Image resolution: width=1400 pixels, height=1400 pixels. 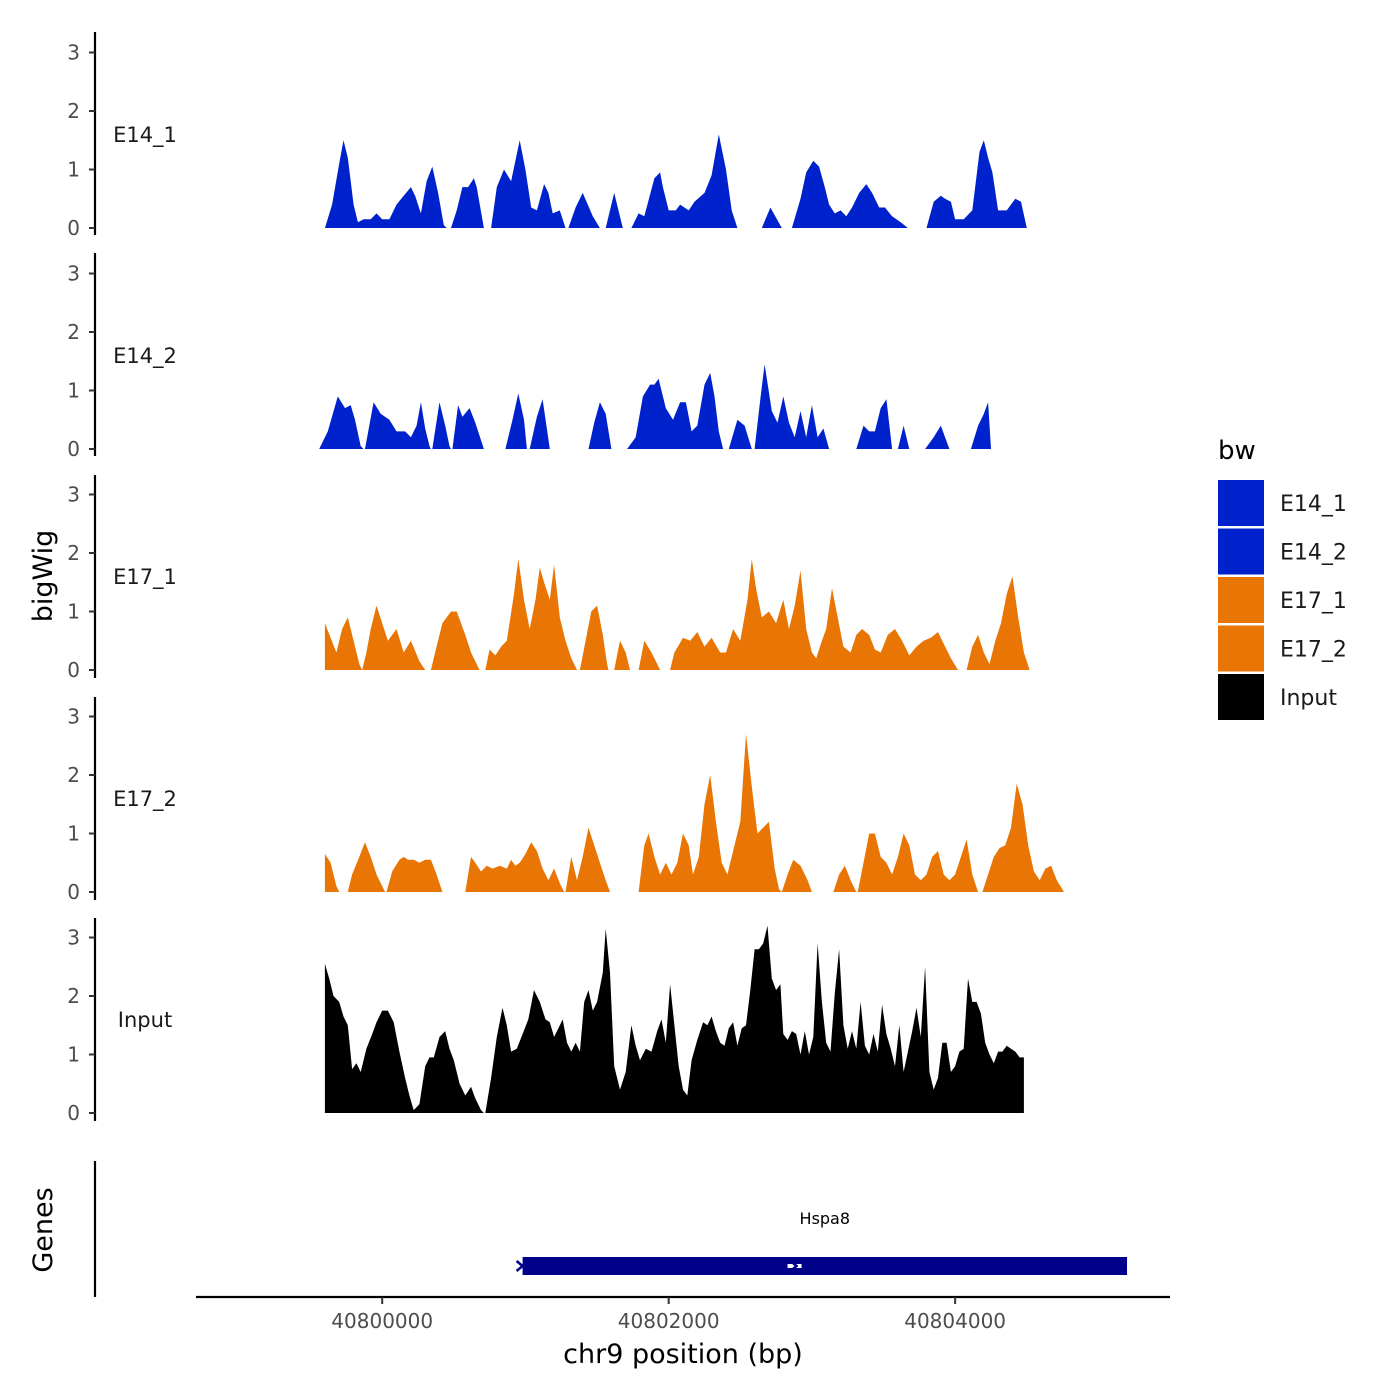 What do you see at coordinates (547, 136) in the screenshot?
I see `track-e14-1: 0 1 2 3 E14_1` at bounding box center [547, 136].